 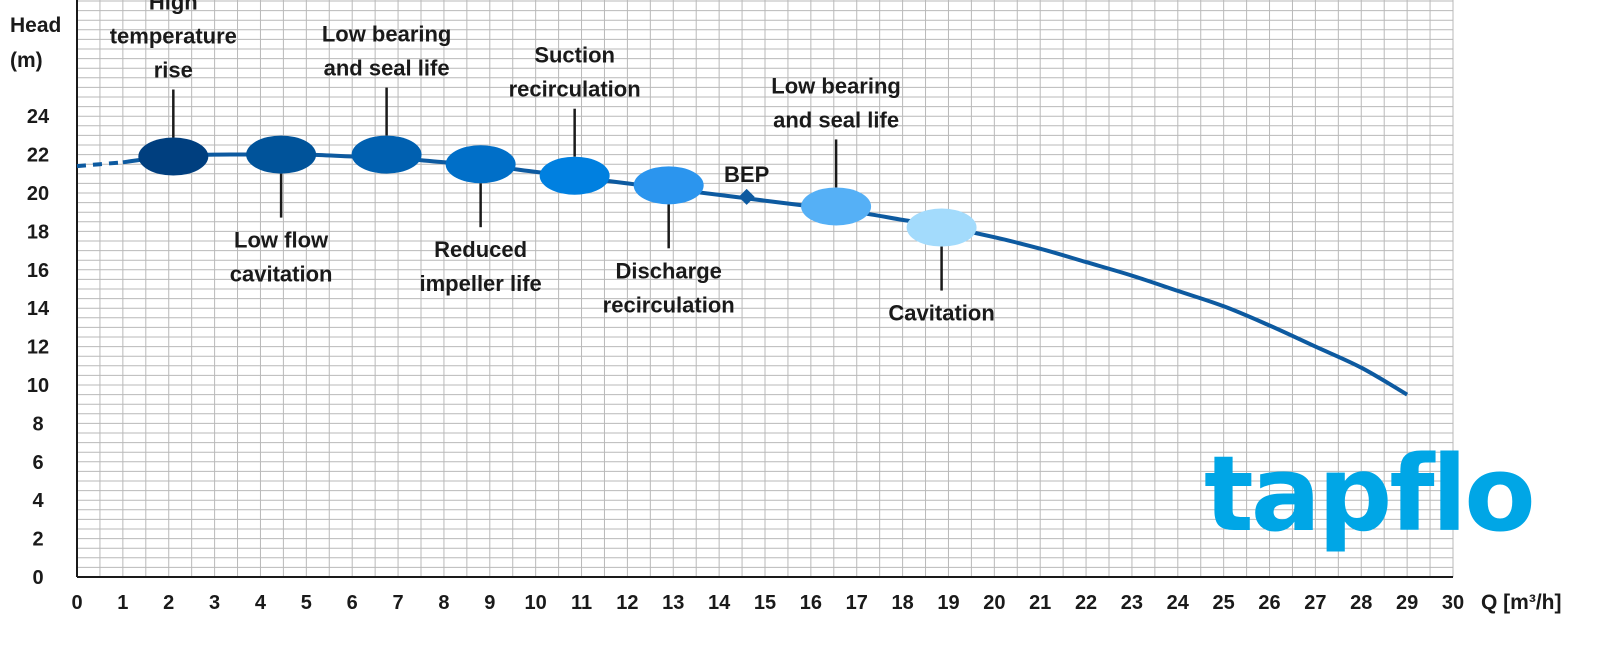 I want to click on x-tick-label: 2, so click(x=168, y=603).